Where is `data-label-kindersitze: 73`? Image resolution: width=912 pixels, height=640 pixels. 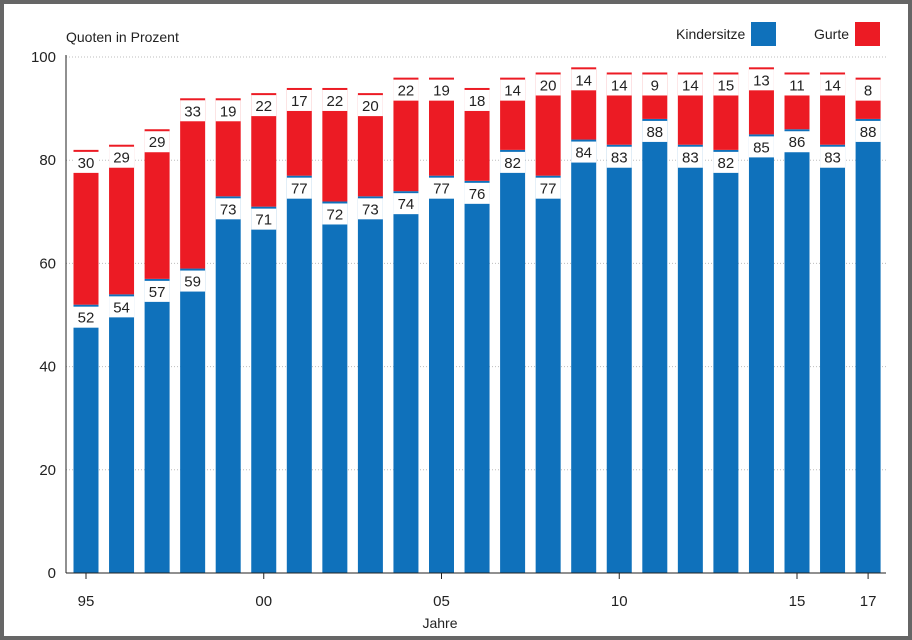 data-label-kindersitze: 73 is located at coordinates (370, 209).